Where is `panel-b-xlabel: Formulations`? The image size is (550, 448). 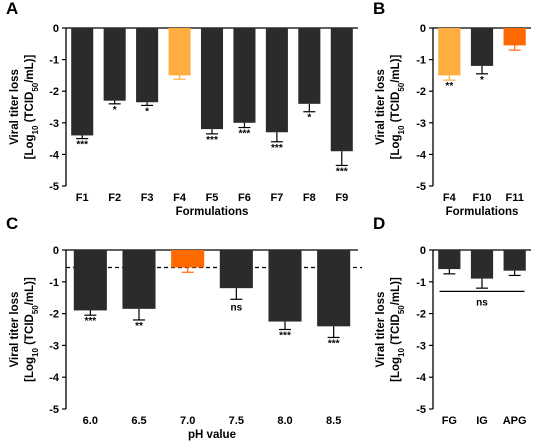 panel-b-xlabel: Formulations is located at coordinates (482, 212).